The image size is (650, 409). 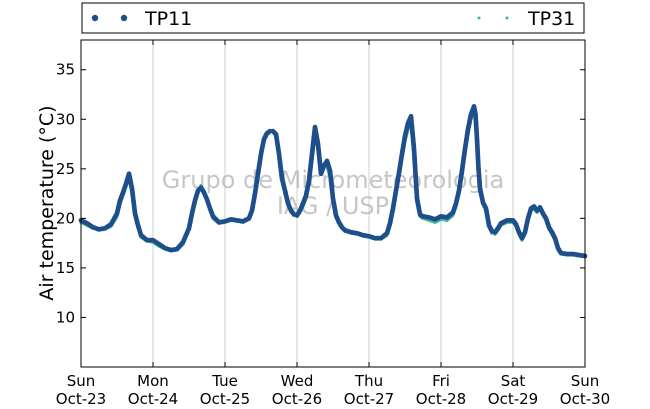 What do you see at coordinates (369, 399) in the screenshot?
I see `x-tick-label-date: Oct-27` at bounding box center [369, 399].